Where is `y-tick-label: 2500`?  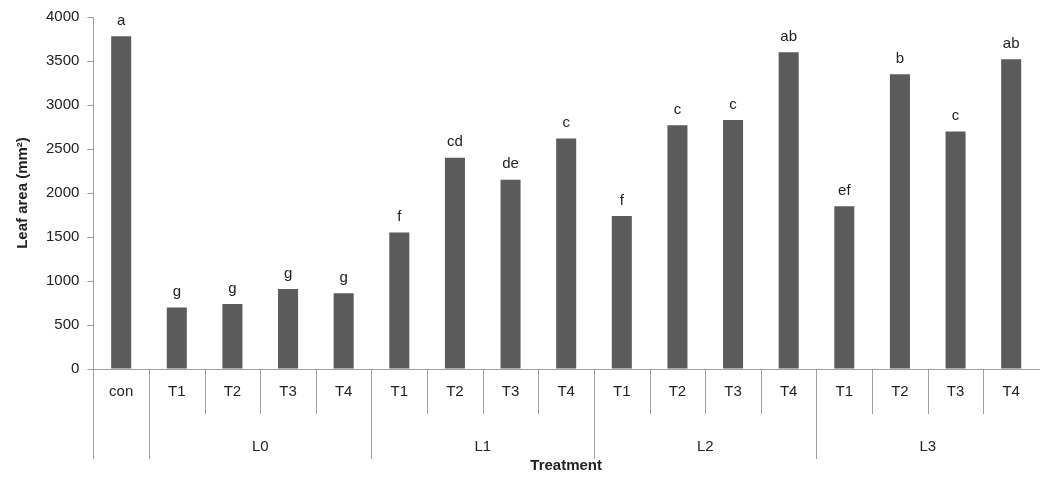 y-tick-label: 2500 is located at coordinates (62, 148).